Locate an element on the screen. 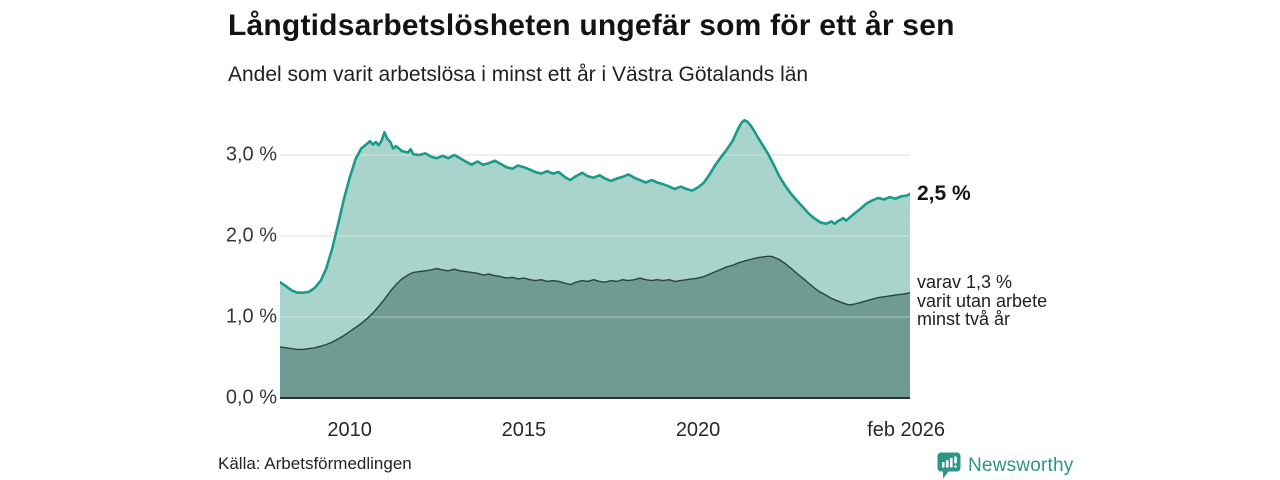 This screenshot has width=1280, height=480. newsworthy-brand: Newsworthy is located at coordinates (1005, 465).